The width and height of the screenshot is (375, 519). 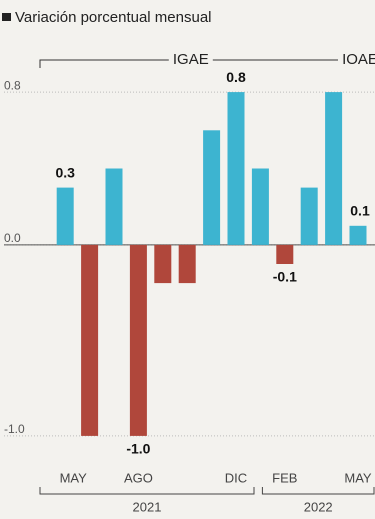 What do you see at coordinates (360, 211) in the screenshot?
I see `value-label: 0.1` at bounding box center [360, 211].